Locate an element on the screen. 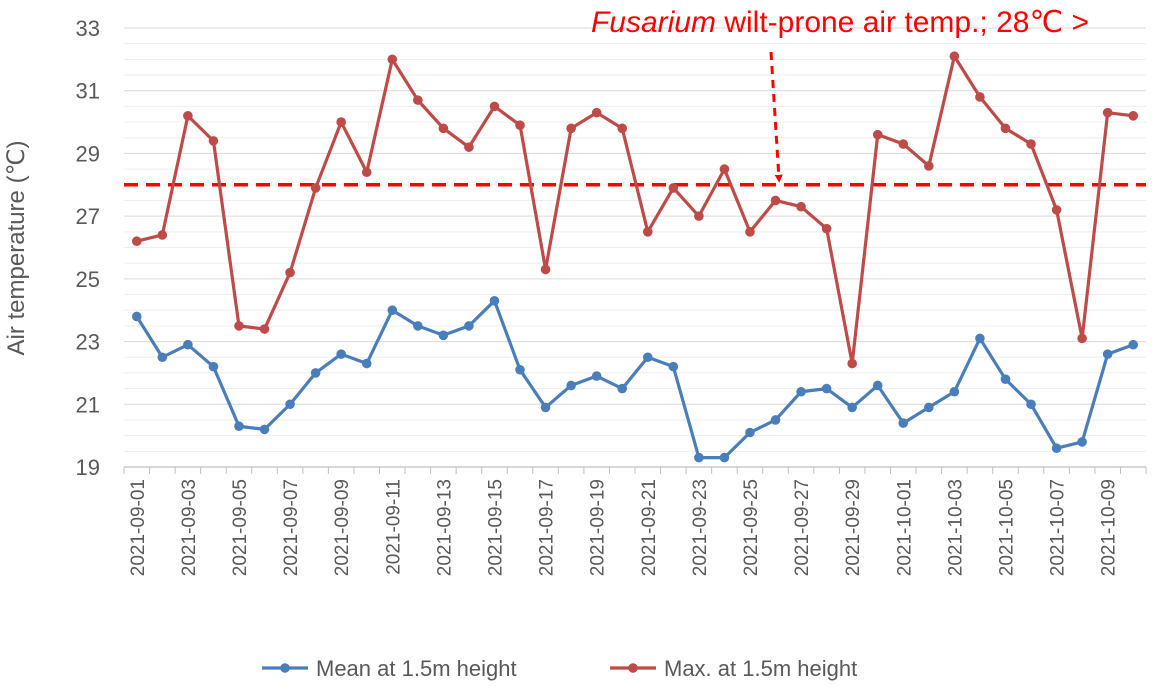 The height and width of the screenshot is (689, 1152). x-tick-label: 2021-09-19 is located at coordinates (598, 527).